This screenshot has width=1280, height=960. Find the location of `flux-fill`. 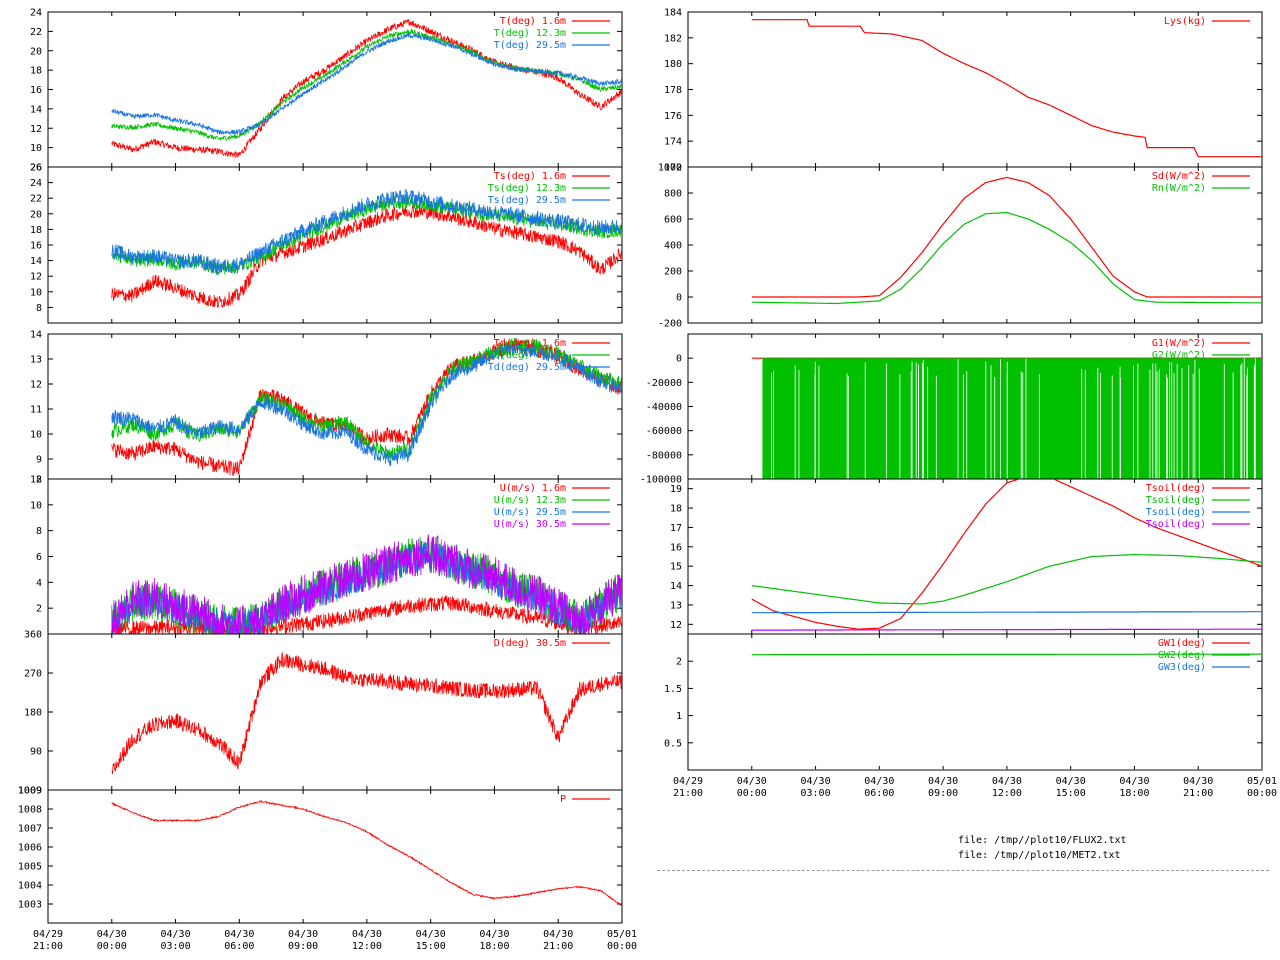

flux-fill is located at coordinates (1012, 418).